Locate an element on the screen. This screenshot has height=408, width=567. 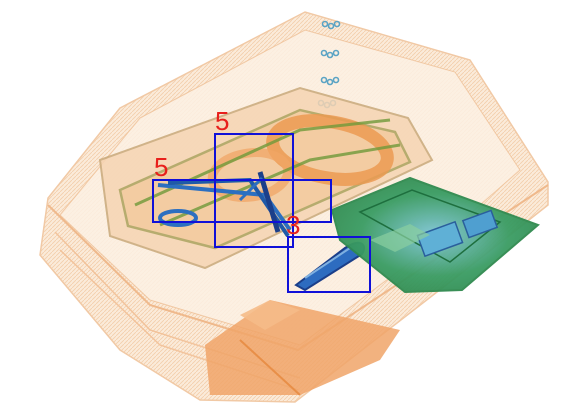
detection-label: 3 is located at coordinates (293, 225).